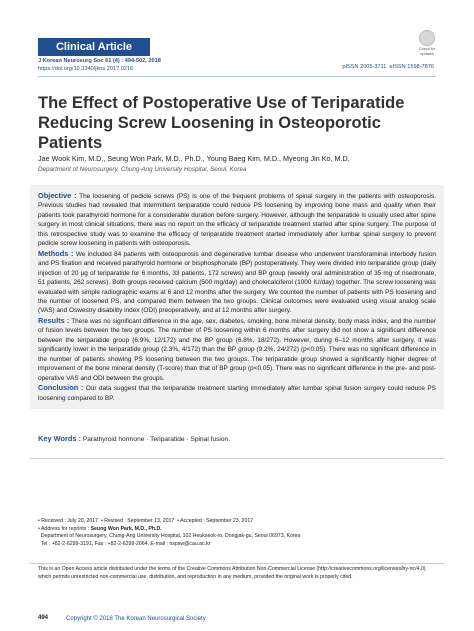  Describe the element at coordinates (86, 69) in the screenshot. I see `doi: https://doi.org/10.3340/jkns.2017.0216` at that location.